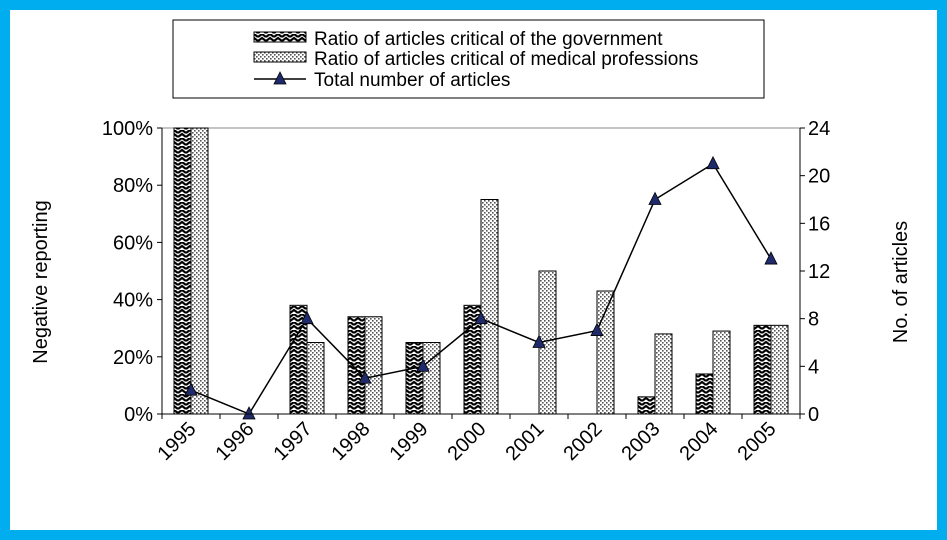 The height and width of the screenshot is (540, 947). Describe the element at coordinates (280, 37) in the screenshot. I see `legend-swatch-government` at that location.